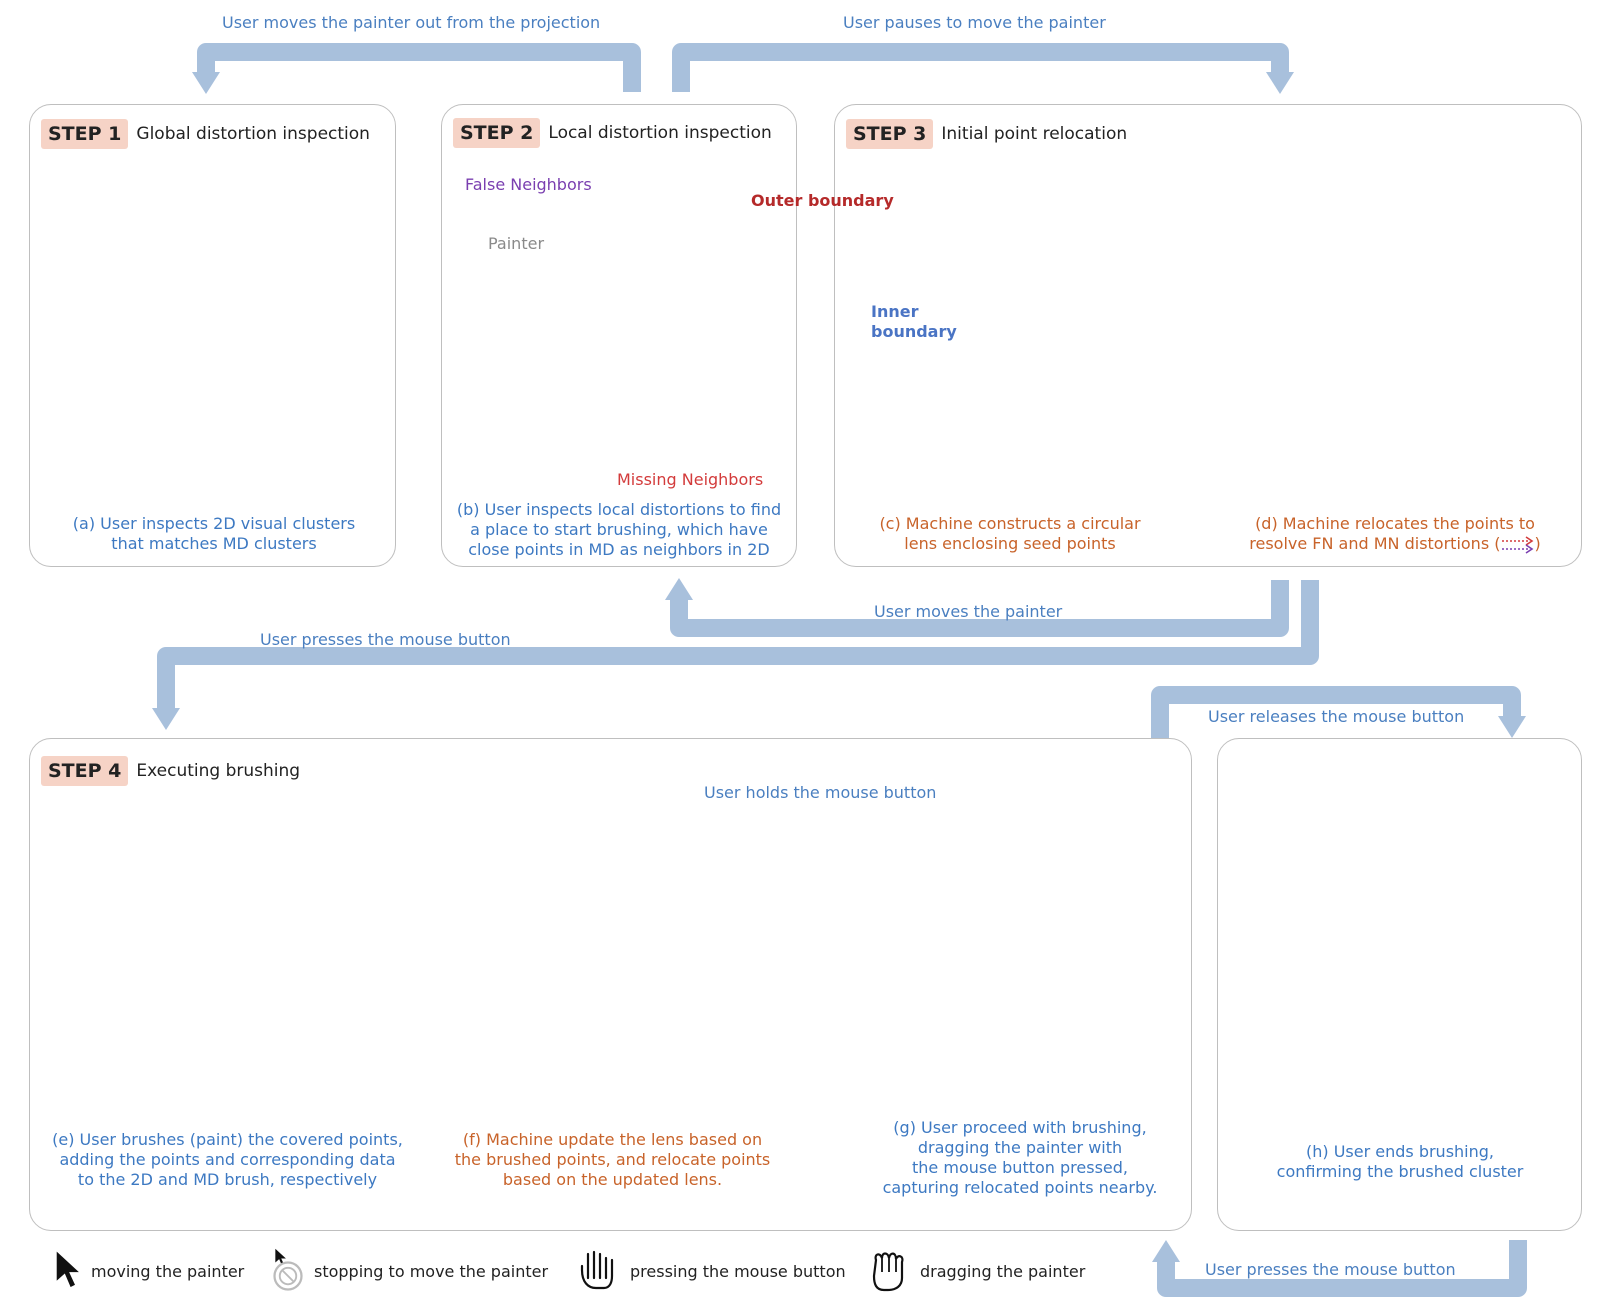 Image resolution: width=1612 pixels, height=1306 pixels. What do you see at coordinates (1399, 1151) in the screenshot?
I see `caption-h-line1: (h) User ends brushing,` at bounding box center [1399, 1151].